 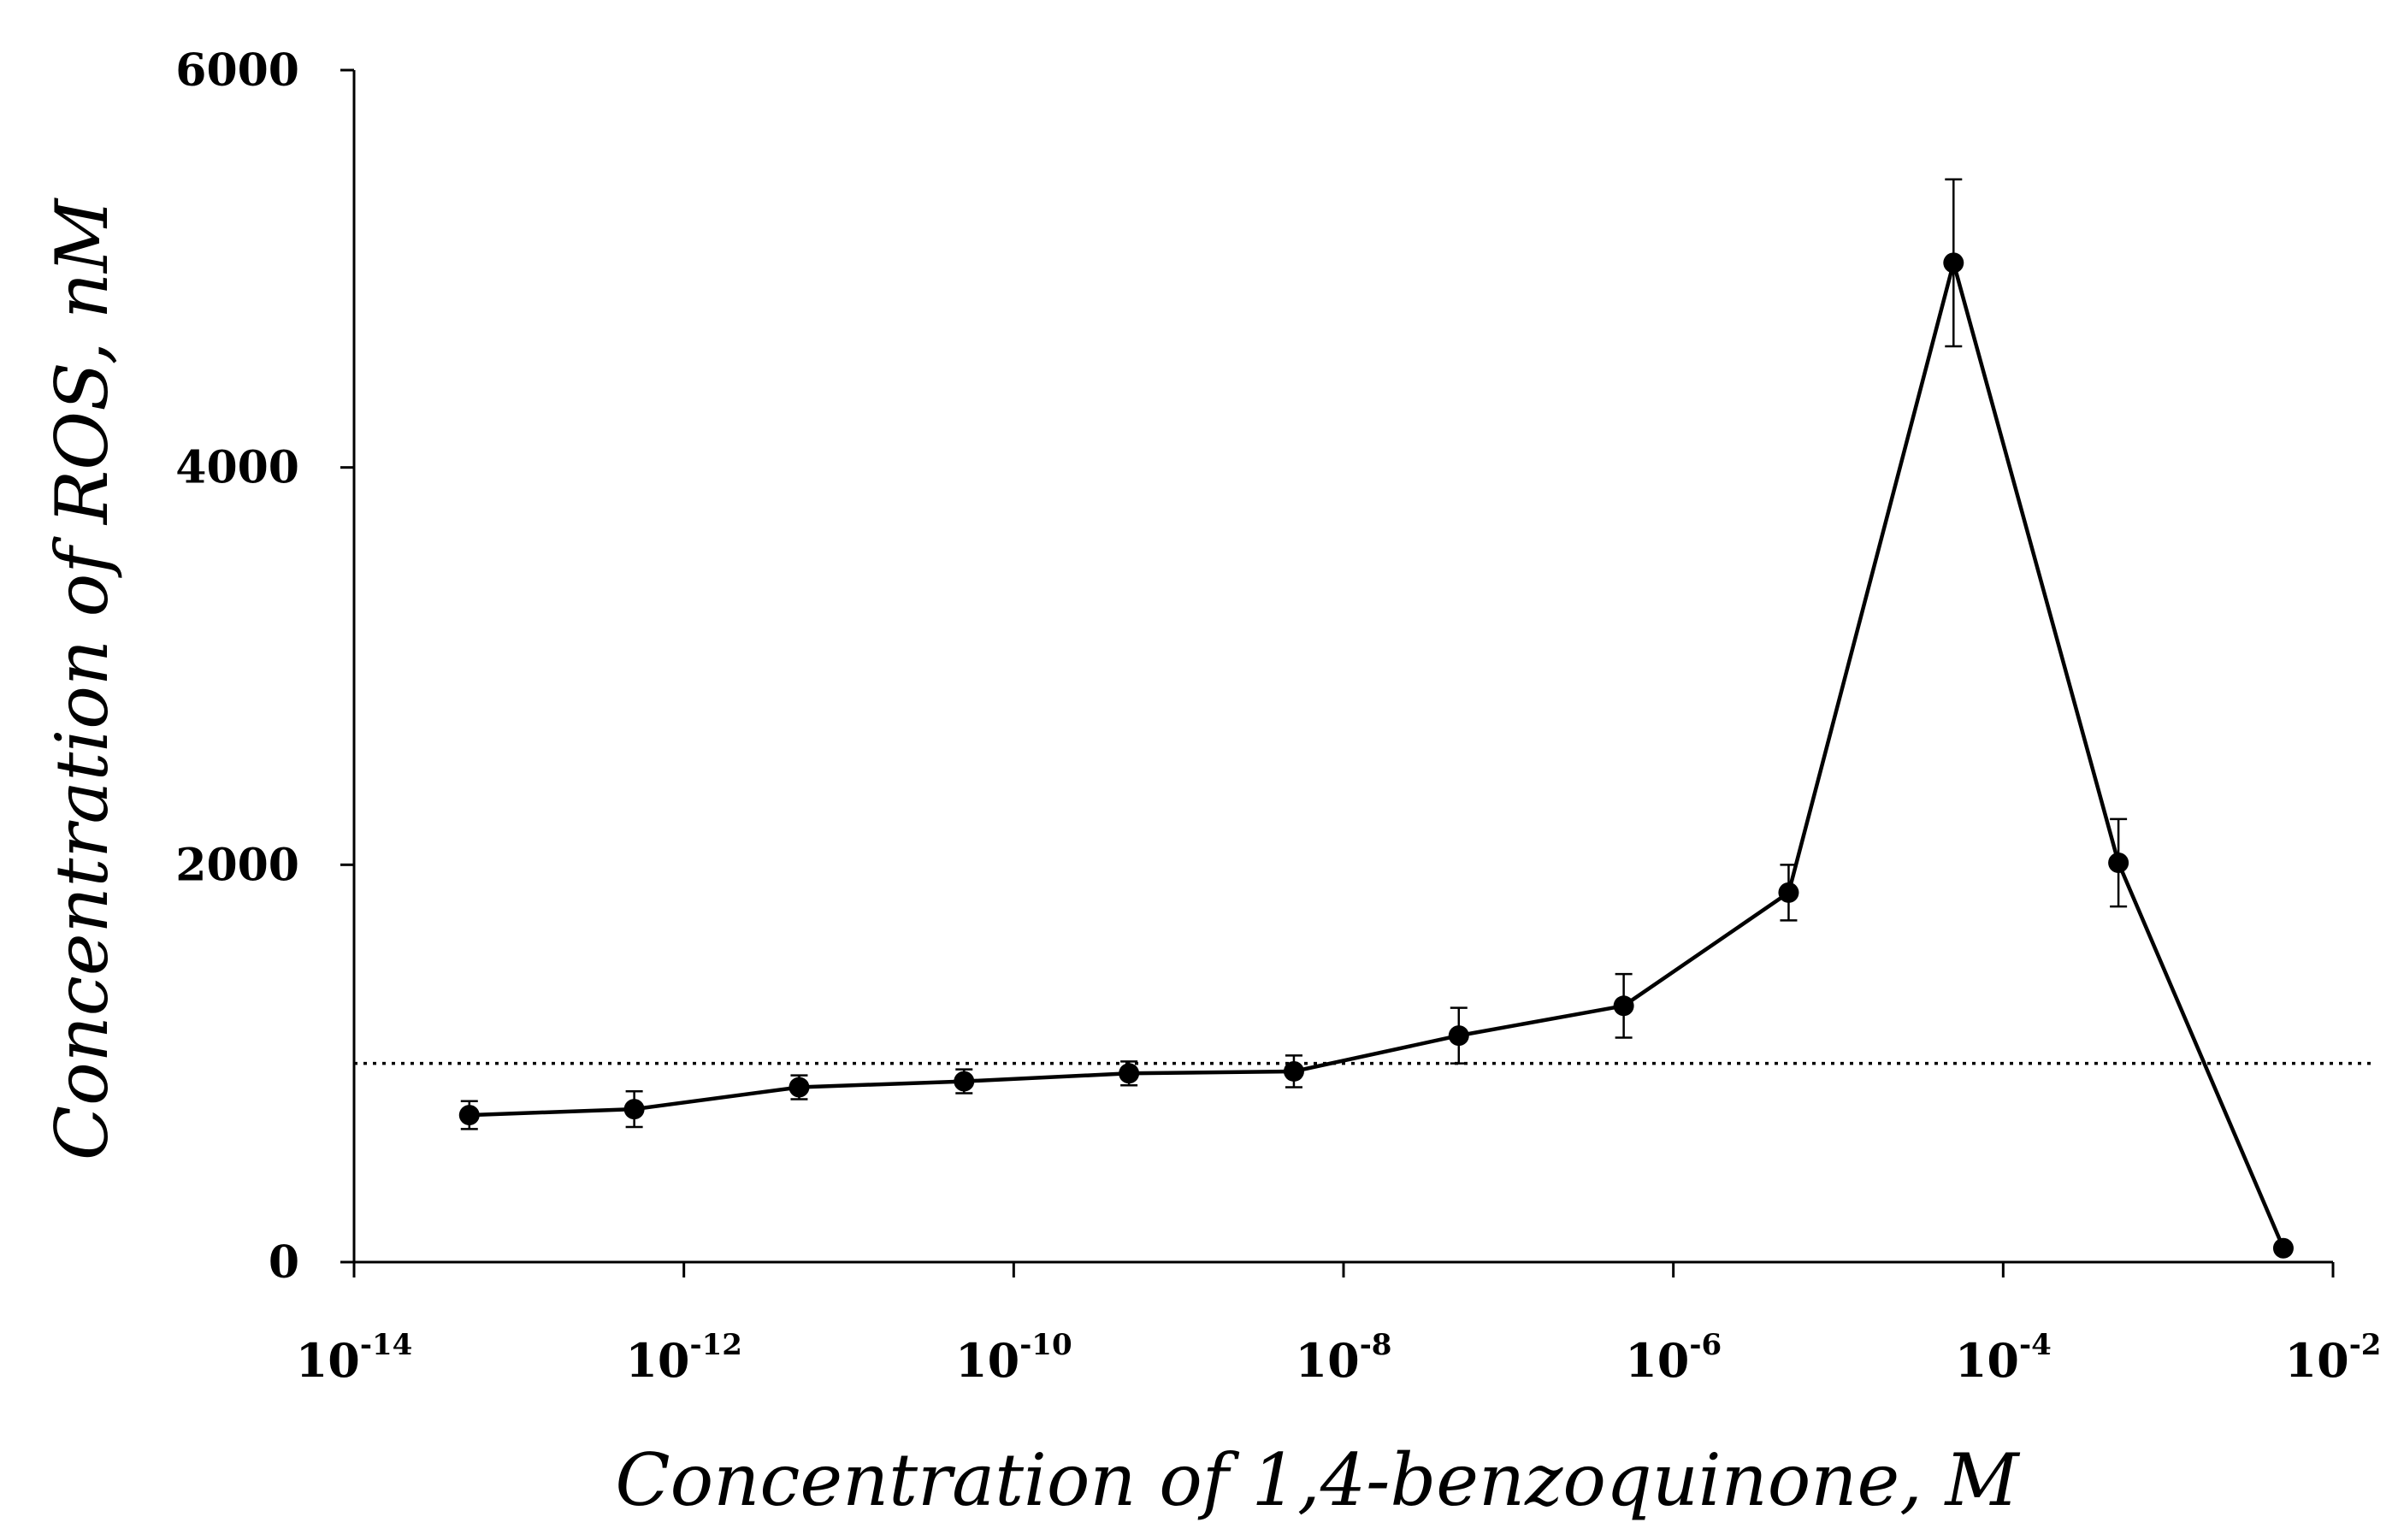 What do you see at coordinates (2365, 1345) in the screenshot?
I see `x-tick-exponent: -2` at bounding box center [2365, 1345].